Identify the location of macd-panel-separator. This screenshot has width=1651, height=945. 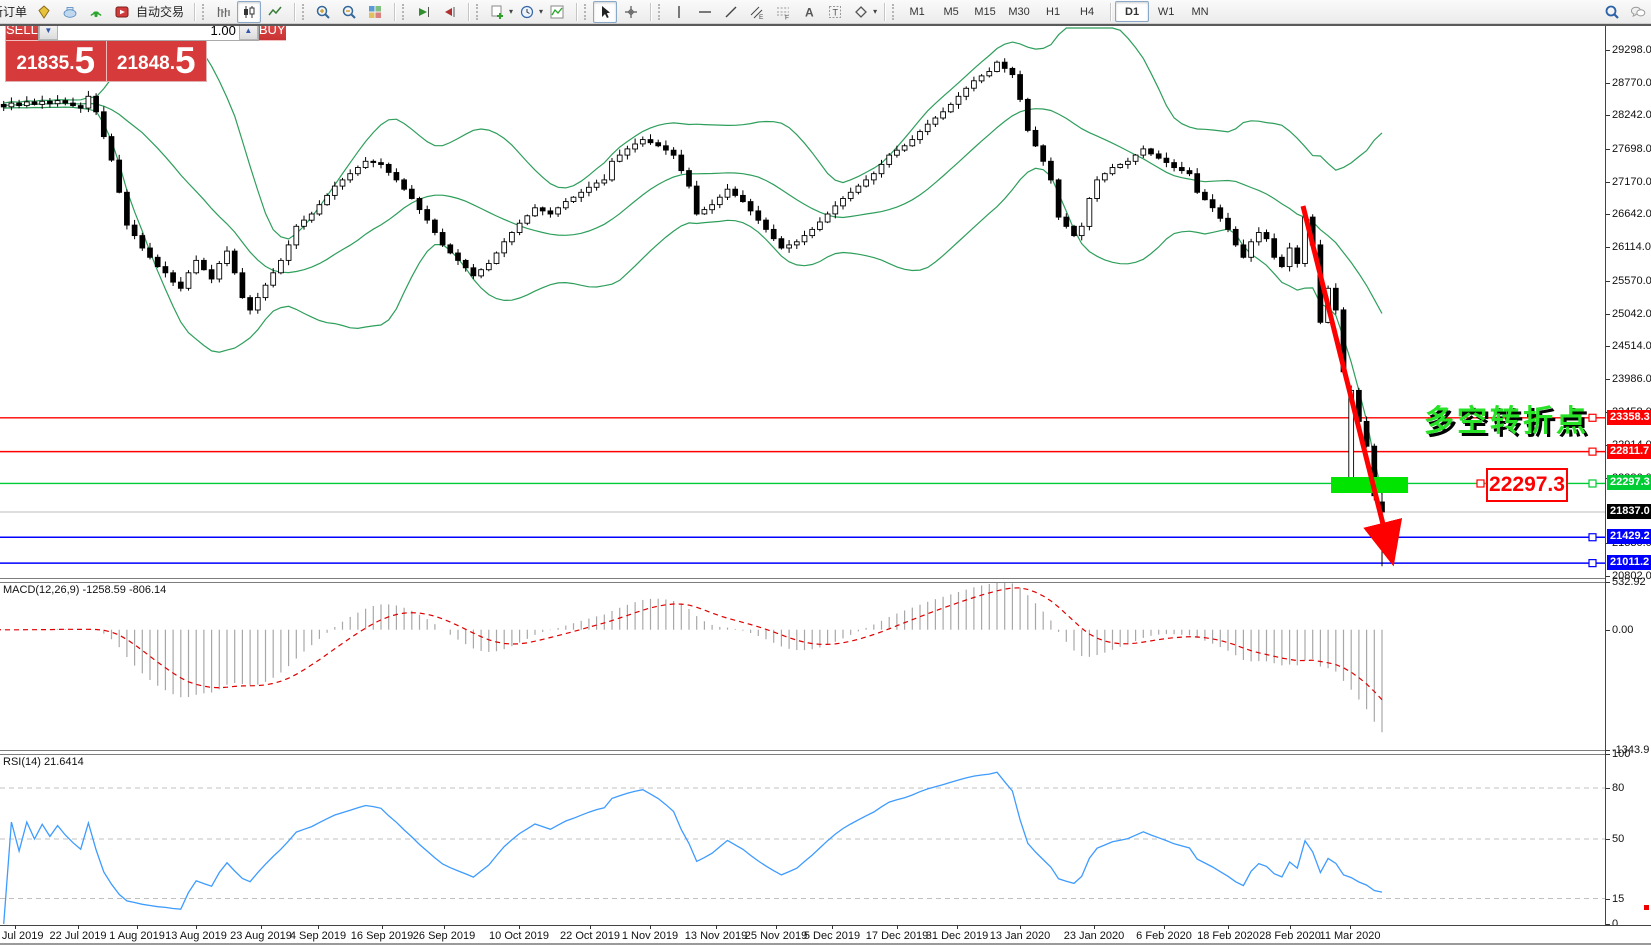
(825, 580).